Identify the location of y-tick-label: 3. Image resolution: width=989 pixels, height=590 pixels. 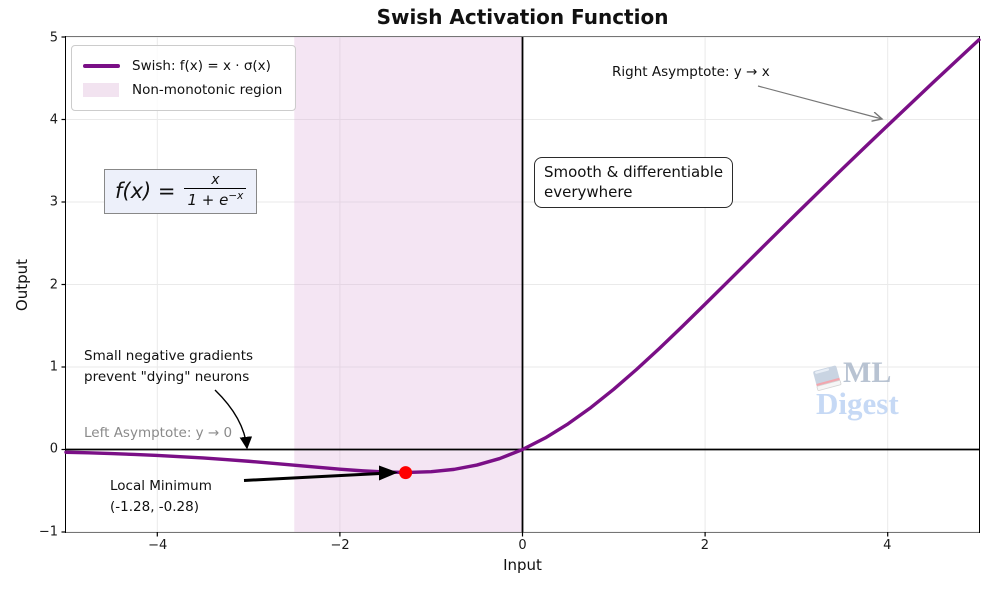
(53, 202).